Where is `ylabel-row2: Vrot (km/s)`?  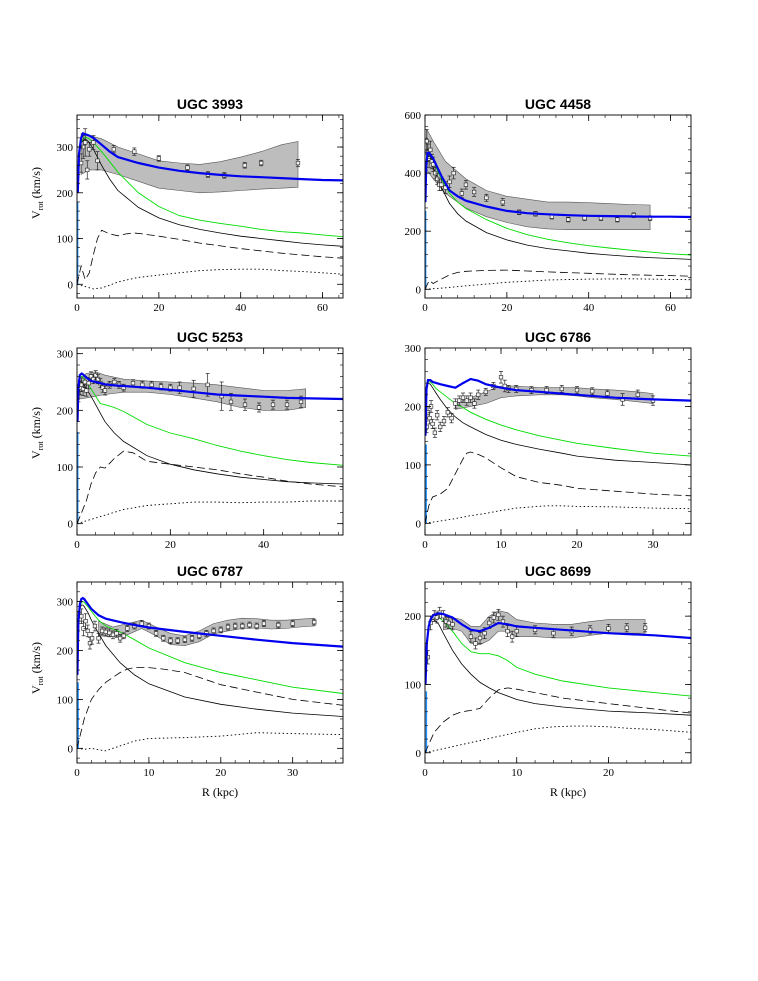 ylabel-row2: Vrot (km/s) is located at coordinates (37, 433).